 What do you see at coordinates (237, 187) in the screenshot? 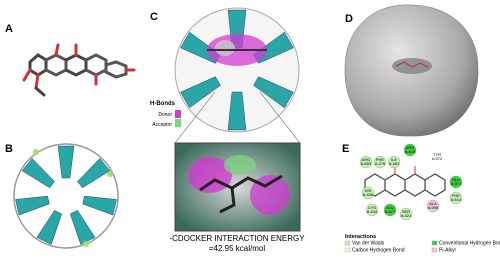
I see `zoom-view` at bounding box center [237, 187].